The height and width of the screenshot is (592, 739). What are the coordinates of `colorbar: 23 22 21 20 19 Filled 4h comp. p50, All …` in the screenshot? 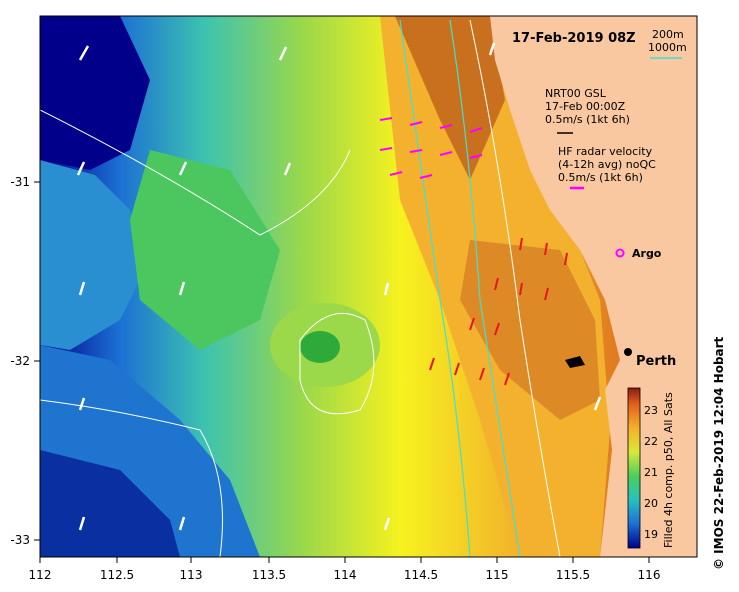 It's located at (651, 468).